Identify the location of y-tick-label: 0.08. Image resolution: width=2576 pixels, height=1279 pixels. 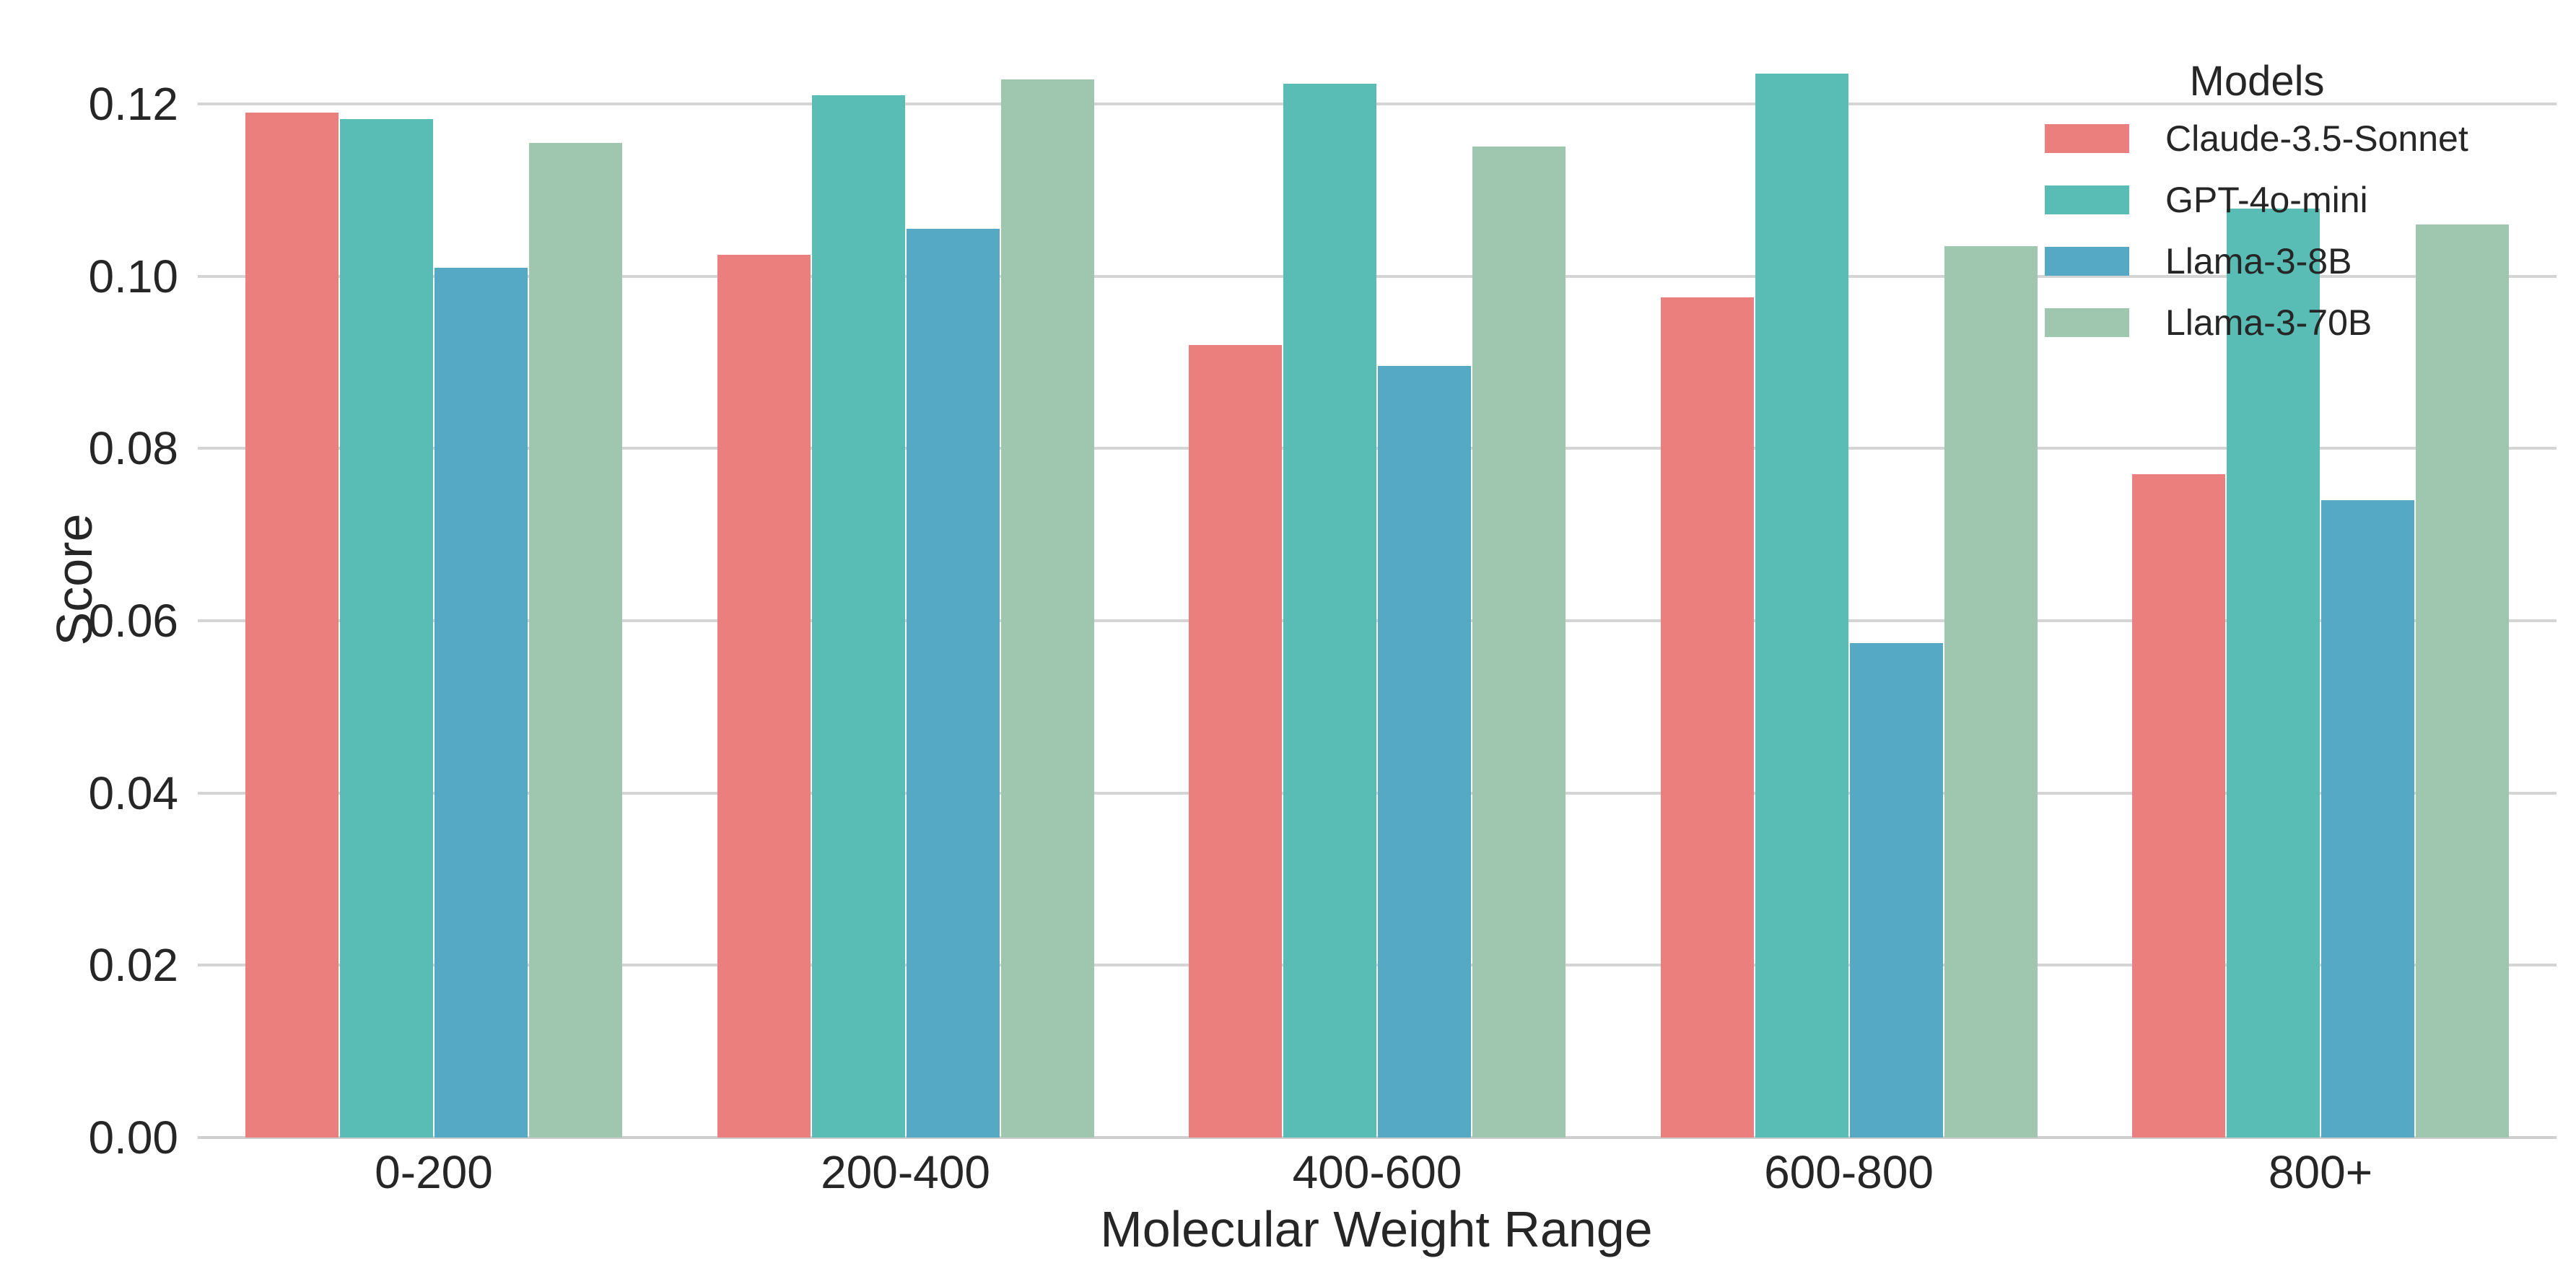
(133, 448).